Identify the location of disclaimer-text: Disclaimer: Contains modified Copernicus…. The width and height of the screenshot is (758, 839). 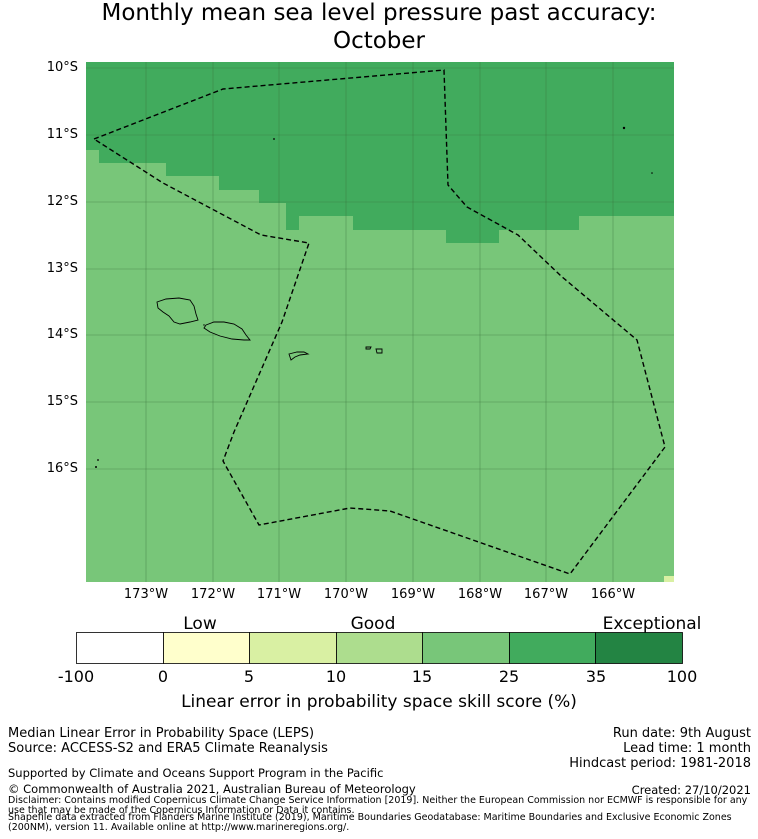
(378, 805).